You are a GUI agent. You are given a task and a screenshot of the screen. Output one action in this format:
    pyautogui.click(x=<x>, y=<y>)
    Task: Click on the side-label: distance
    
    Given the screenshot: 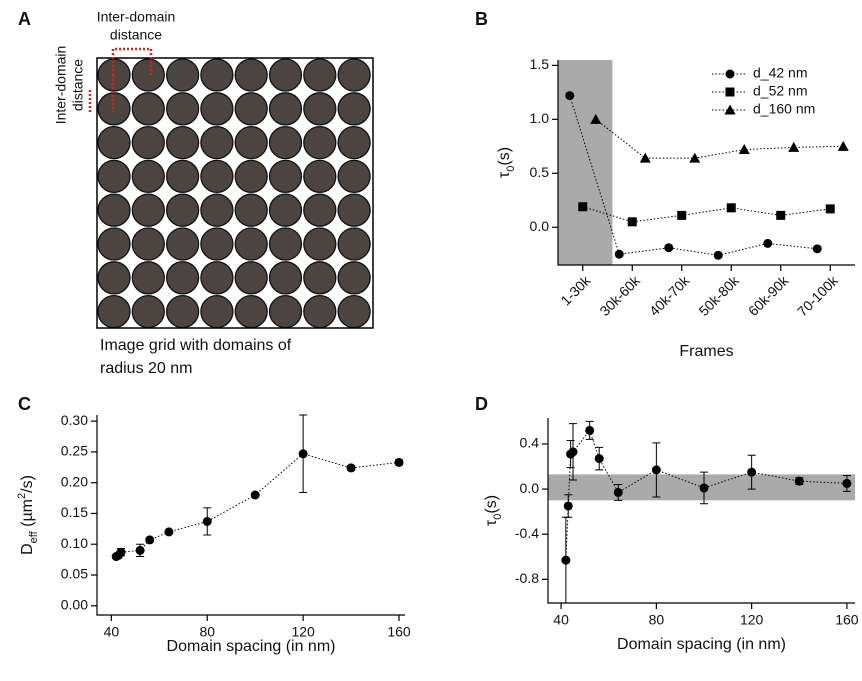 What is the action you would take?
    pyautogui.click(x=78, y=85)
    